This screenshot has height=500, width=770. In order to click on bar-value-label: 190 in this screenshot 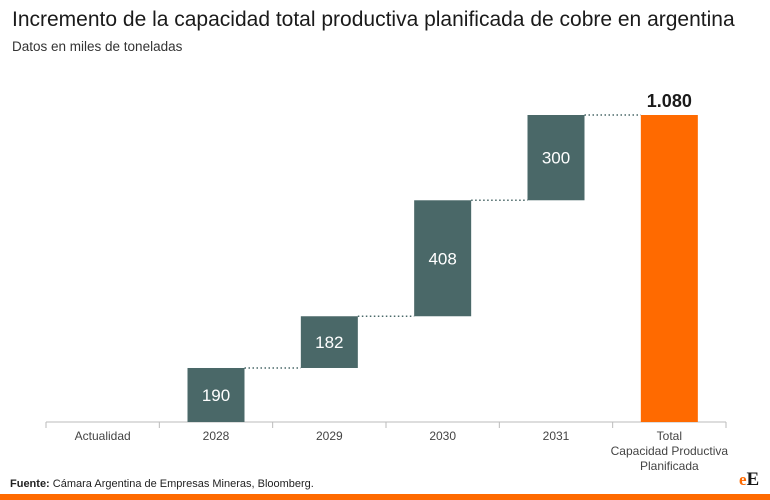, I will do `click(216, 395)`.